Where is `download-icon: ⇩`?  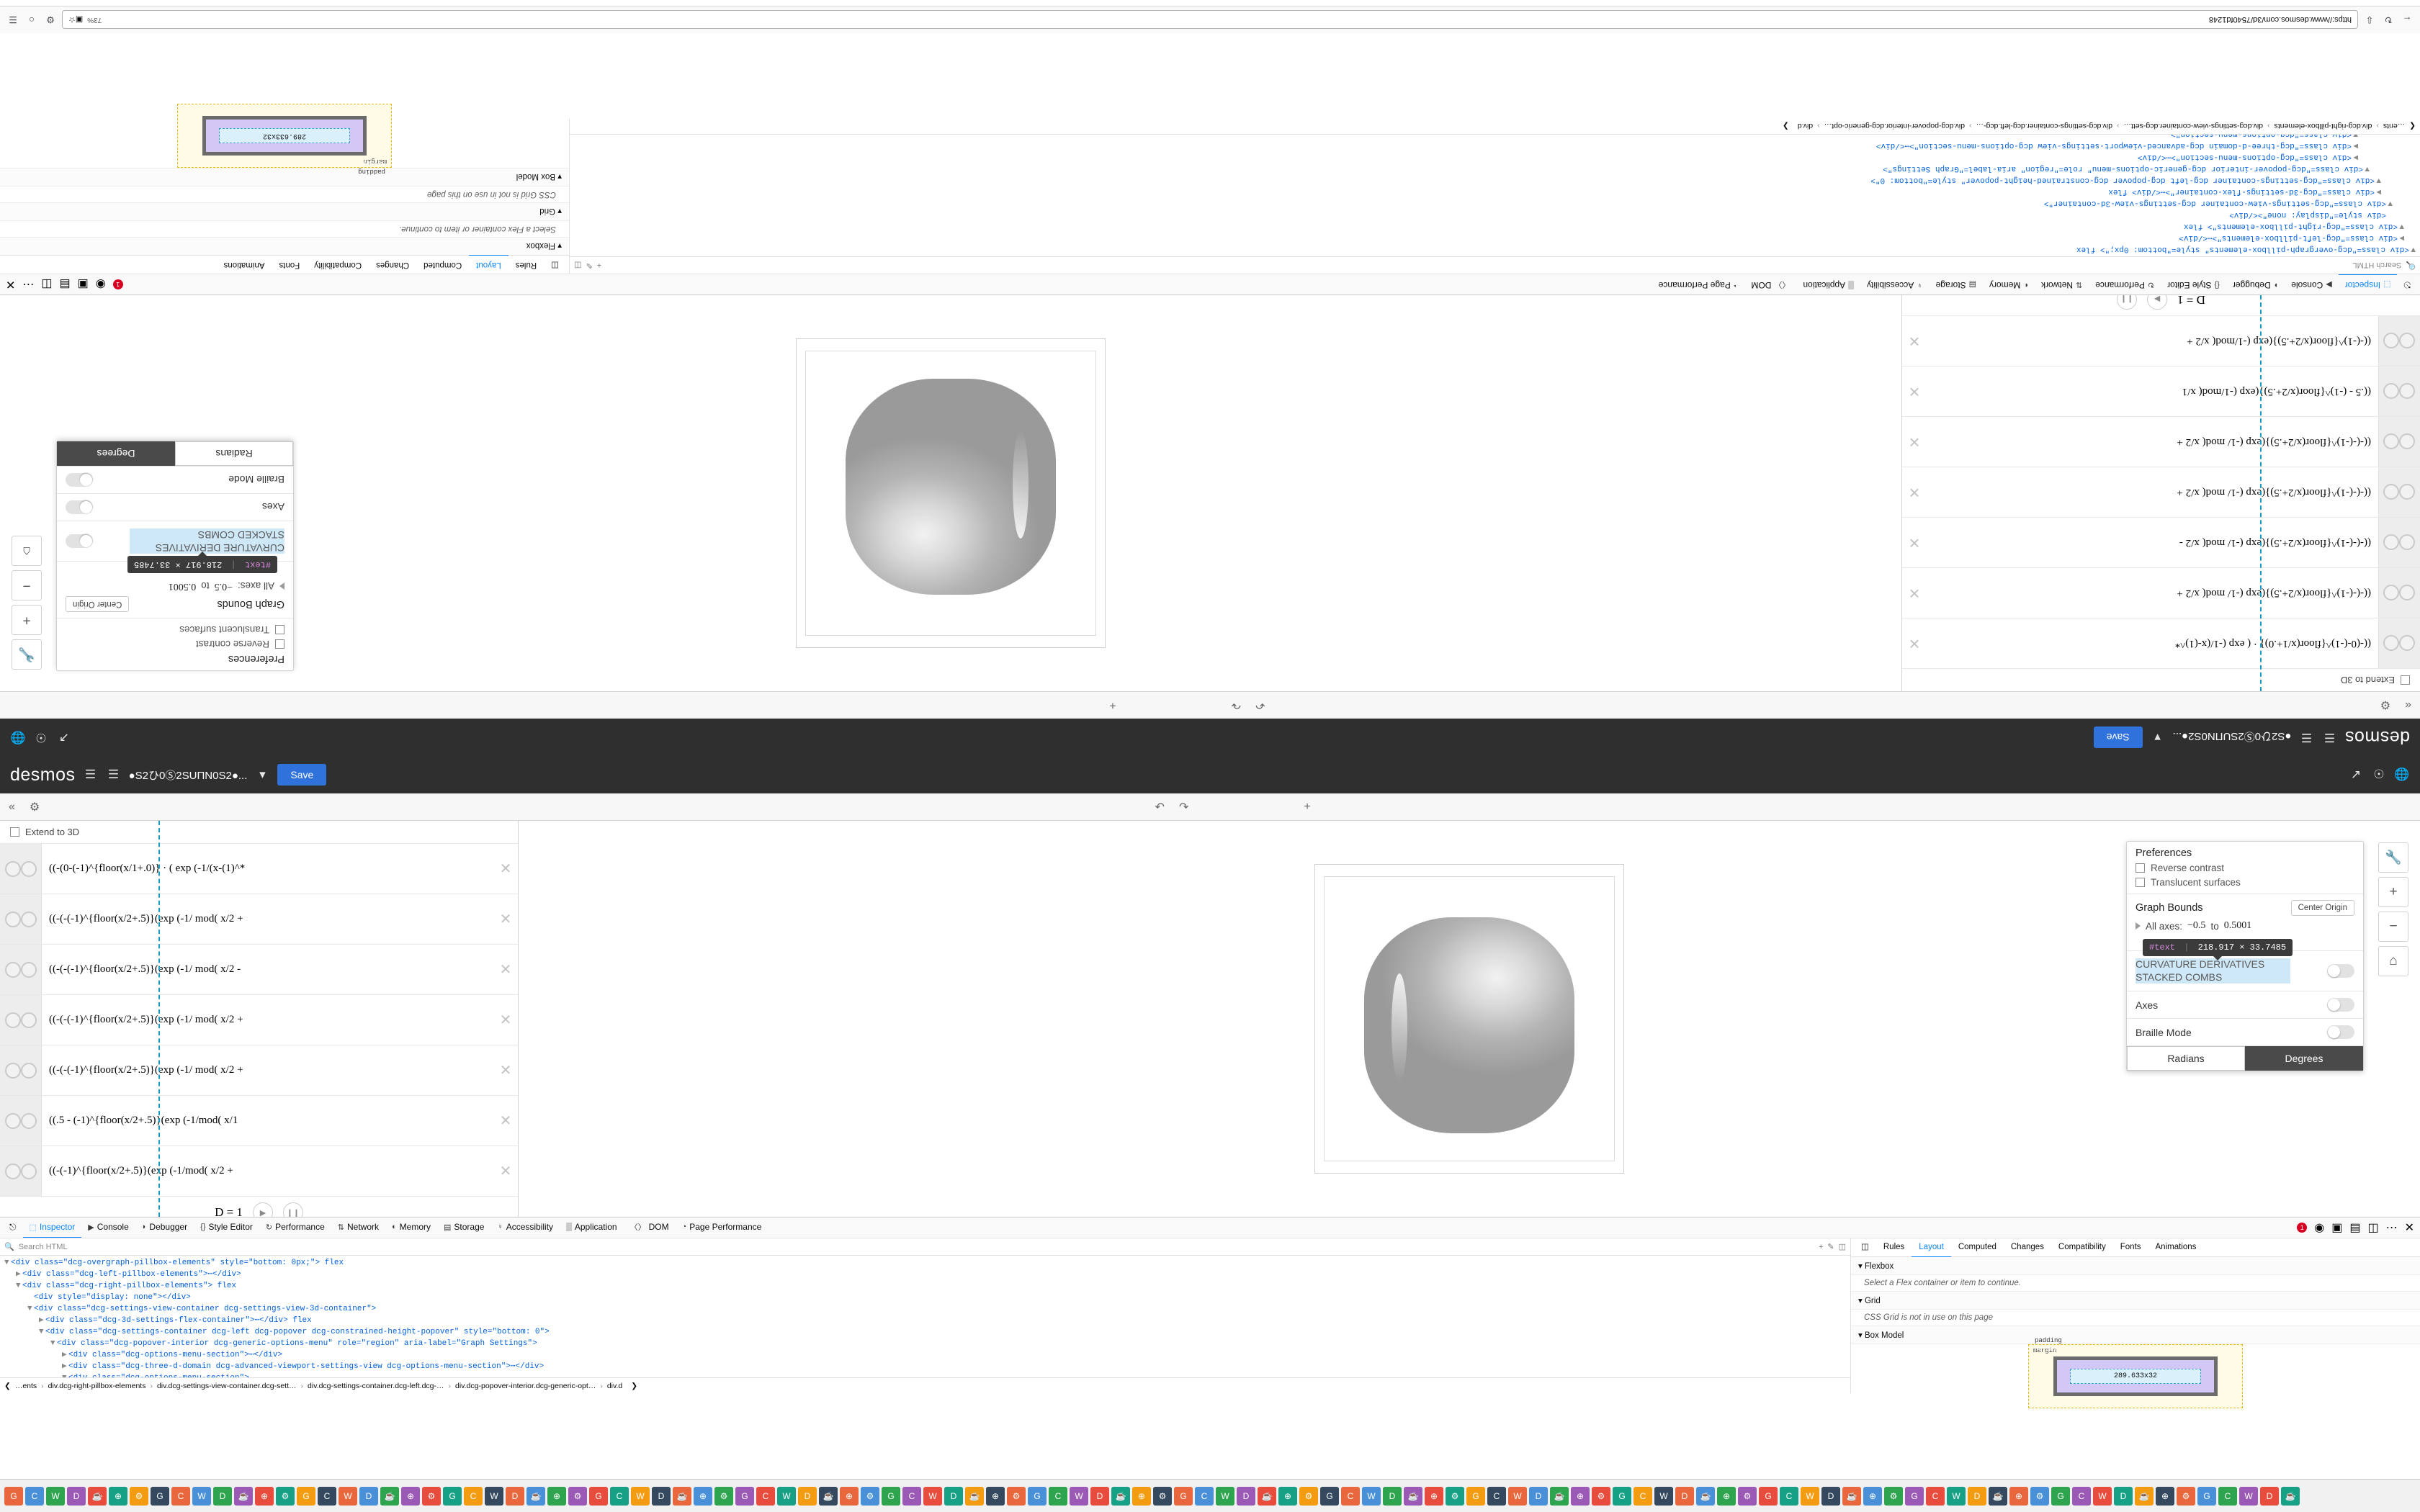
download-icon: ⇩ is located at coordinates (2369, 20).